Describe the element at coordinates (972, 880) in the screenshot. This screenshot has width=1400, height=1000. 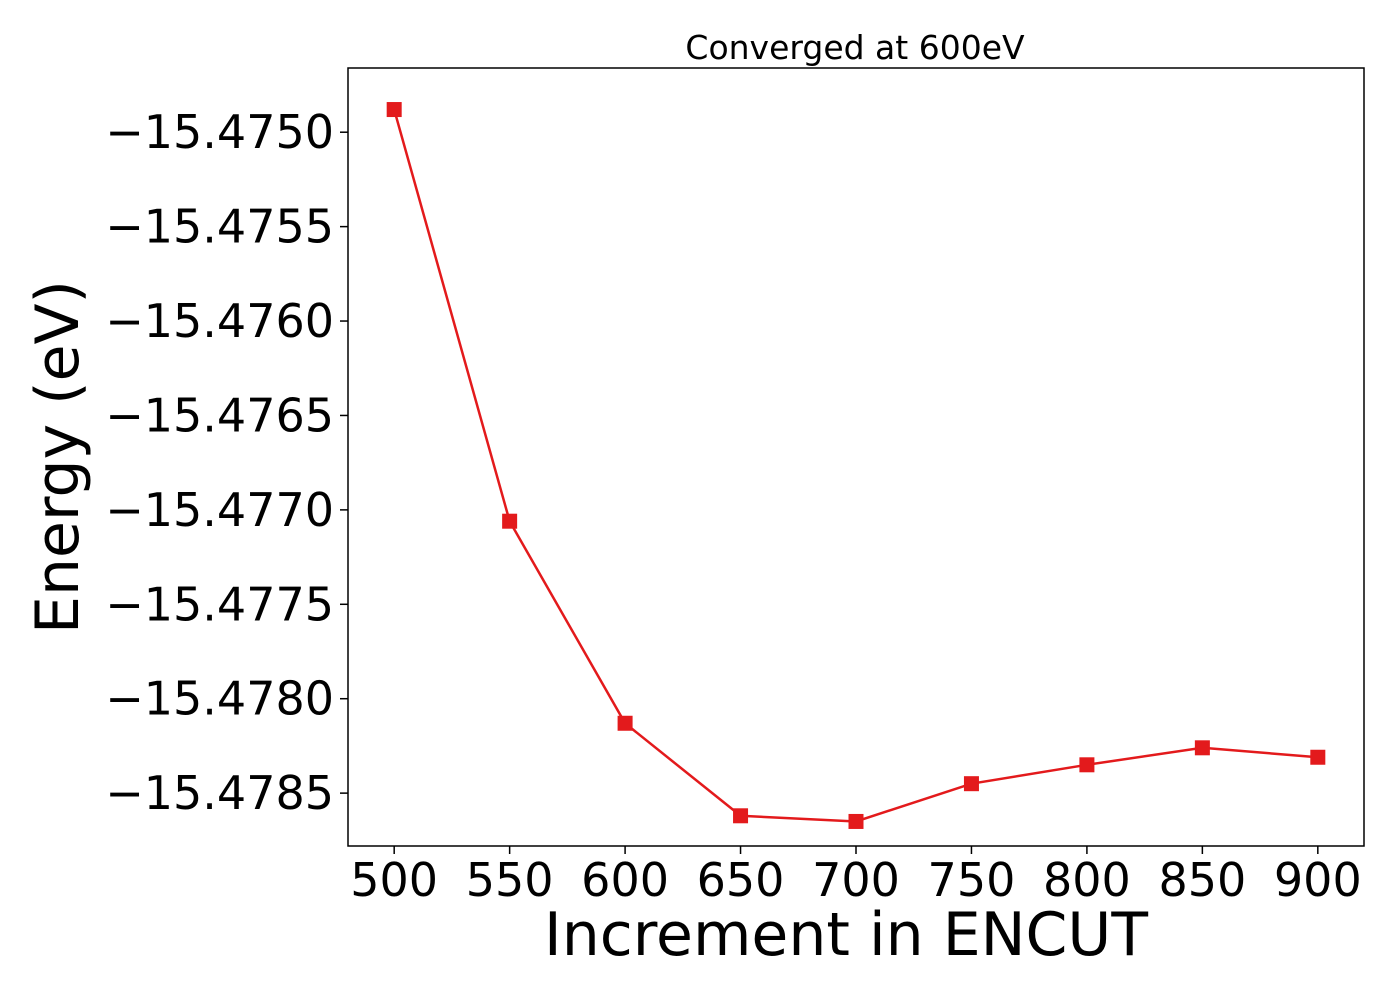
I see `x-tick-label: 750` at that location.